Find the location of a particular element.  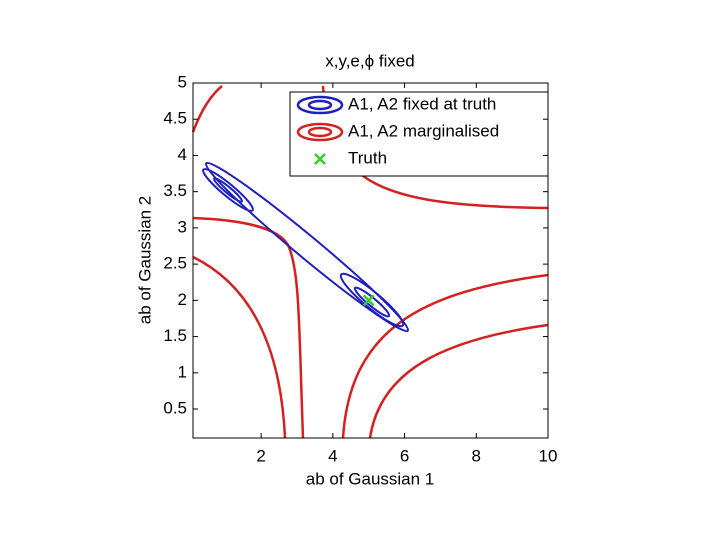

legend-box is located at coordinates (419, 134).